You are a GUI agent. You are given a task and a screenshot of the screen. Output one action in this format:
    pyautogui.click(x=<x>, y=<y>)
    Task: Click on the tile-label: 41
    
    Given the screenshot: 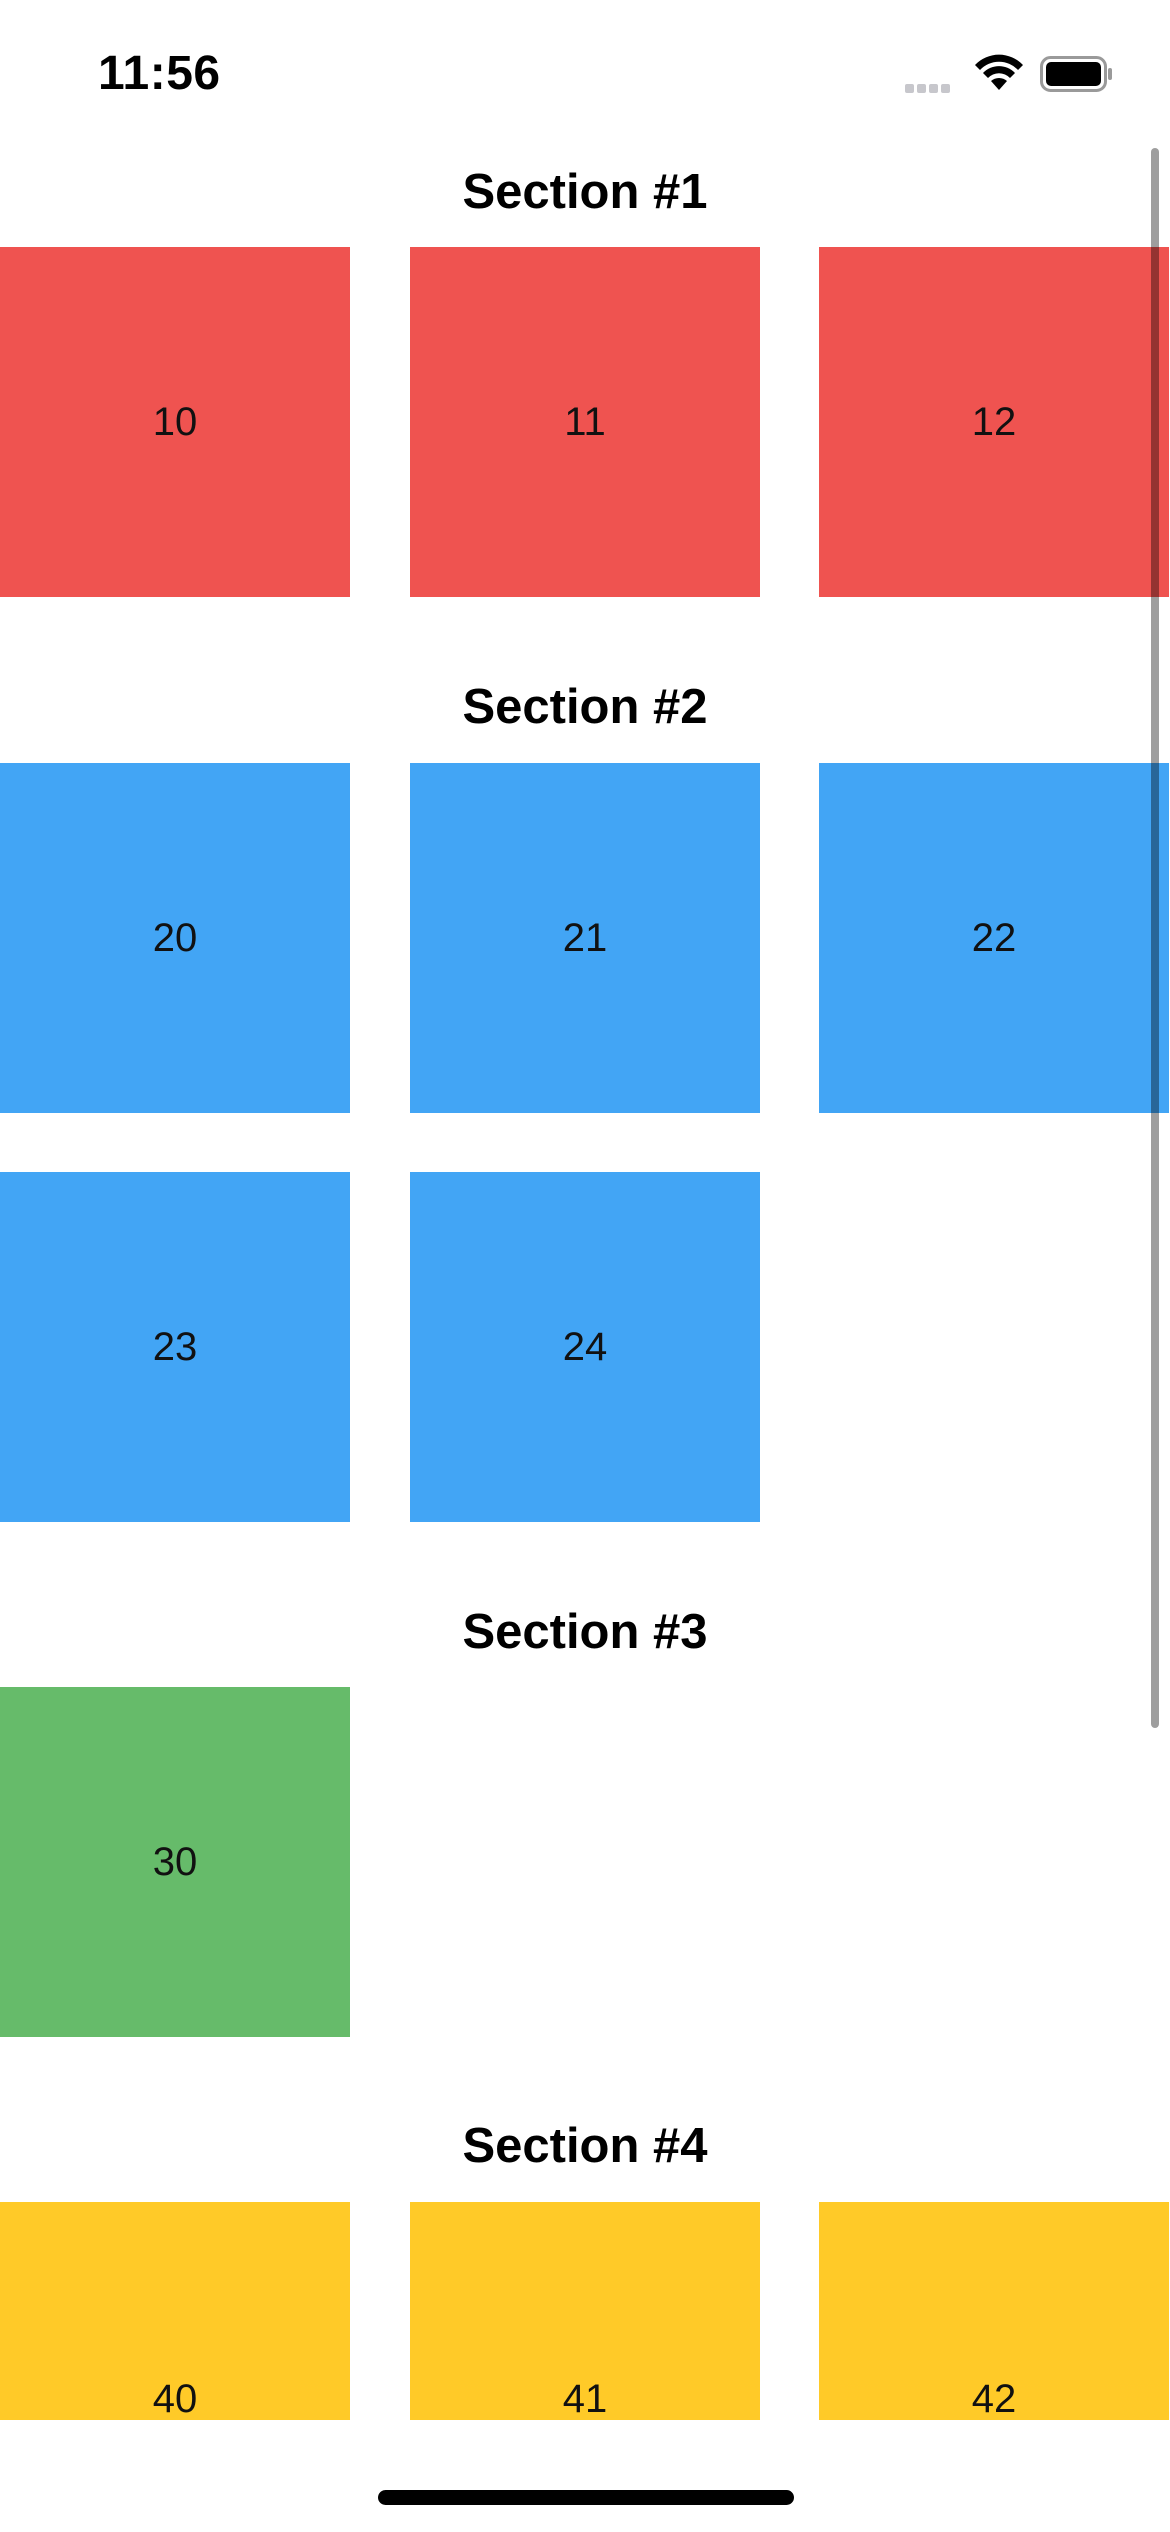 What is the action you would take?
    pyautogui.click(x=585, y=2398)
    